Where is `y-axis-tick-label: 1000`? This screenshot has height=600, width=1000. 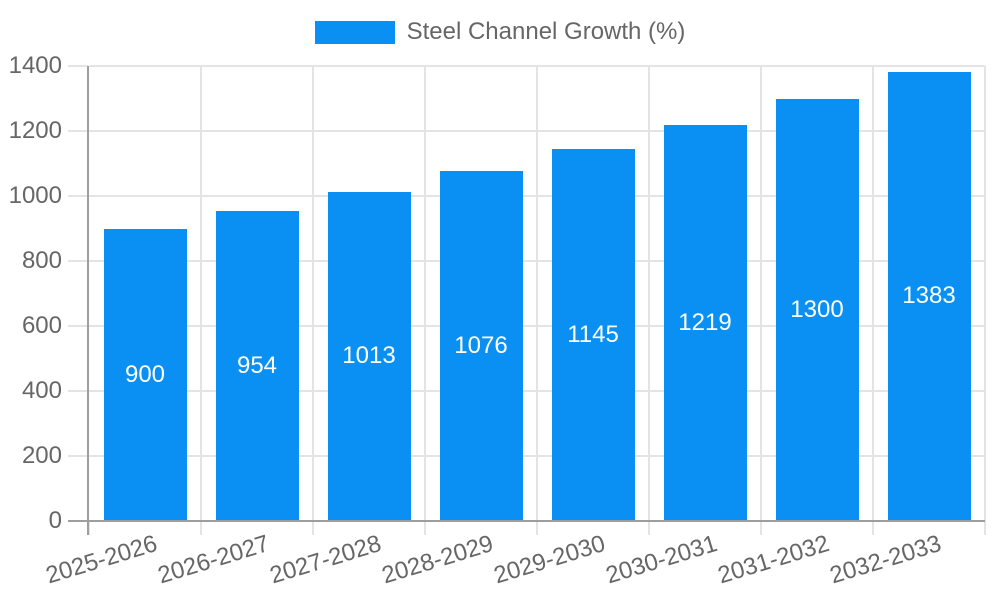
y-axis-tick-label: 1000 is located at coordinates (35, 195).